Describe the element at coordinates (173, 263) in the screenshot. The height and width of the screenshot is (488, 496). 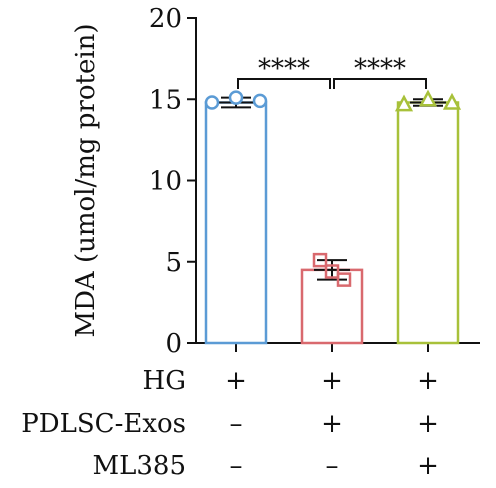
I see `y-tick-label: 5` at that location.